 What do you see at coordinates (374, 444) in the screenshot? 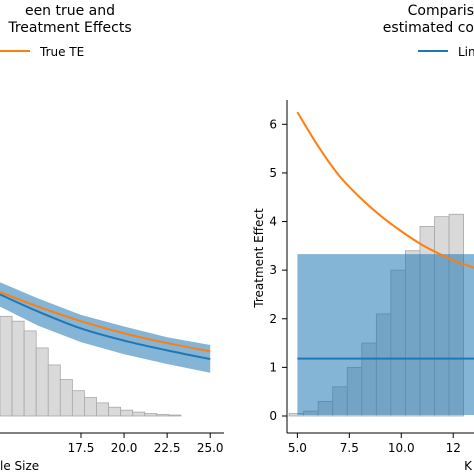
I see `right-x-ticks: 5.0 7.5 10.0 12` at bounding box center [374, 444].